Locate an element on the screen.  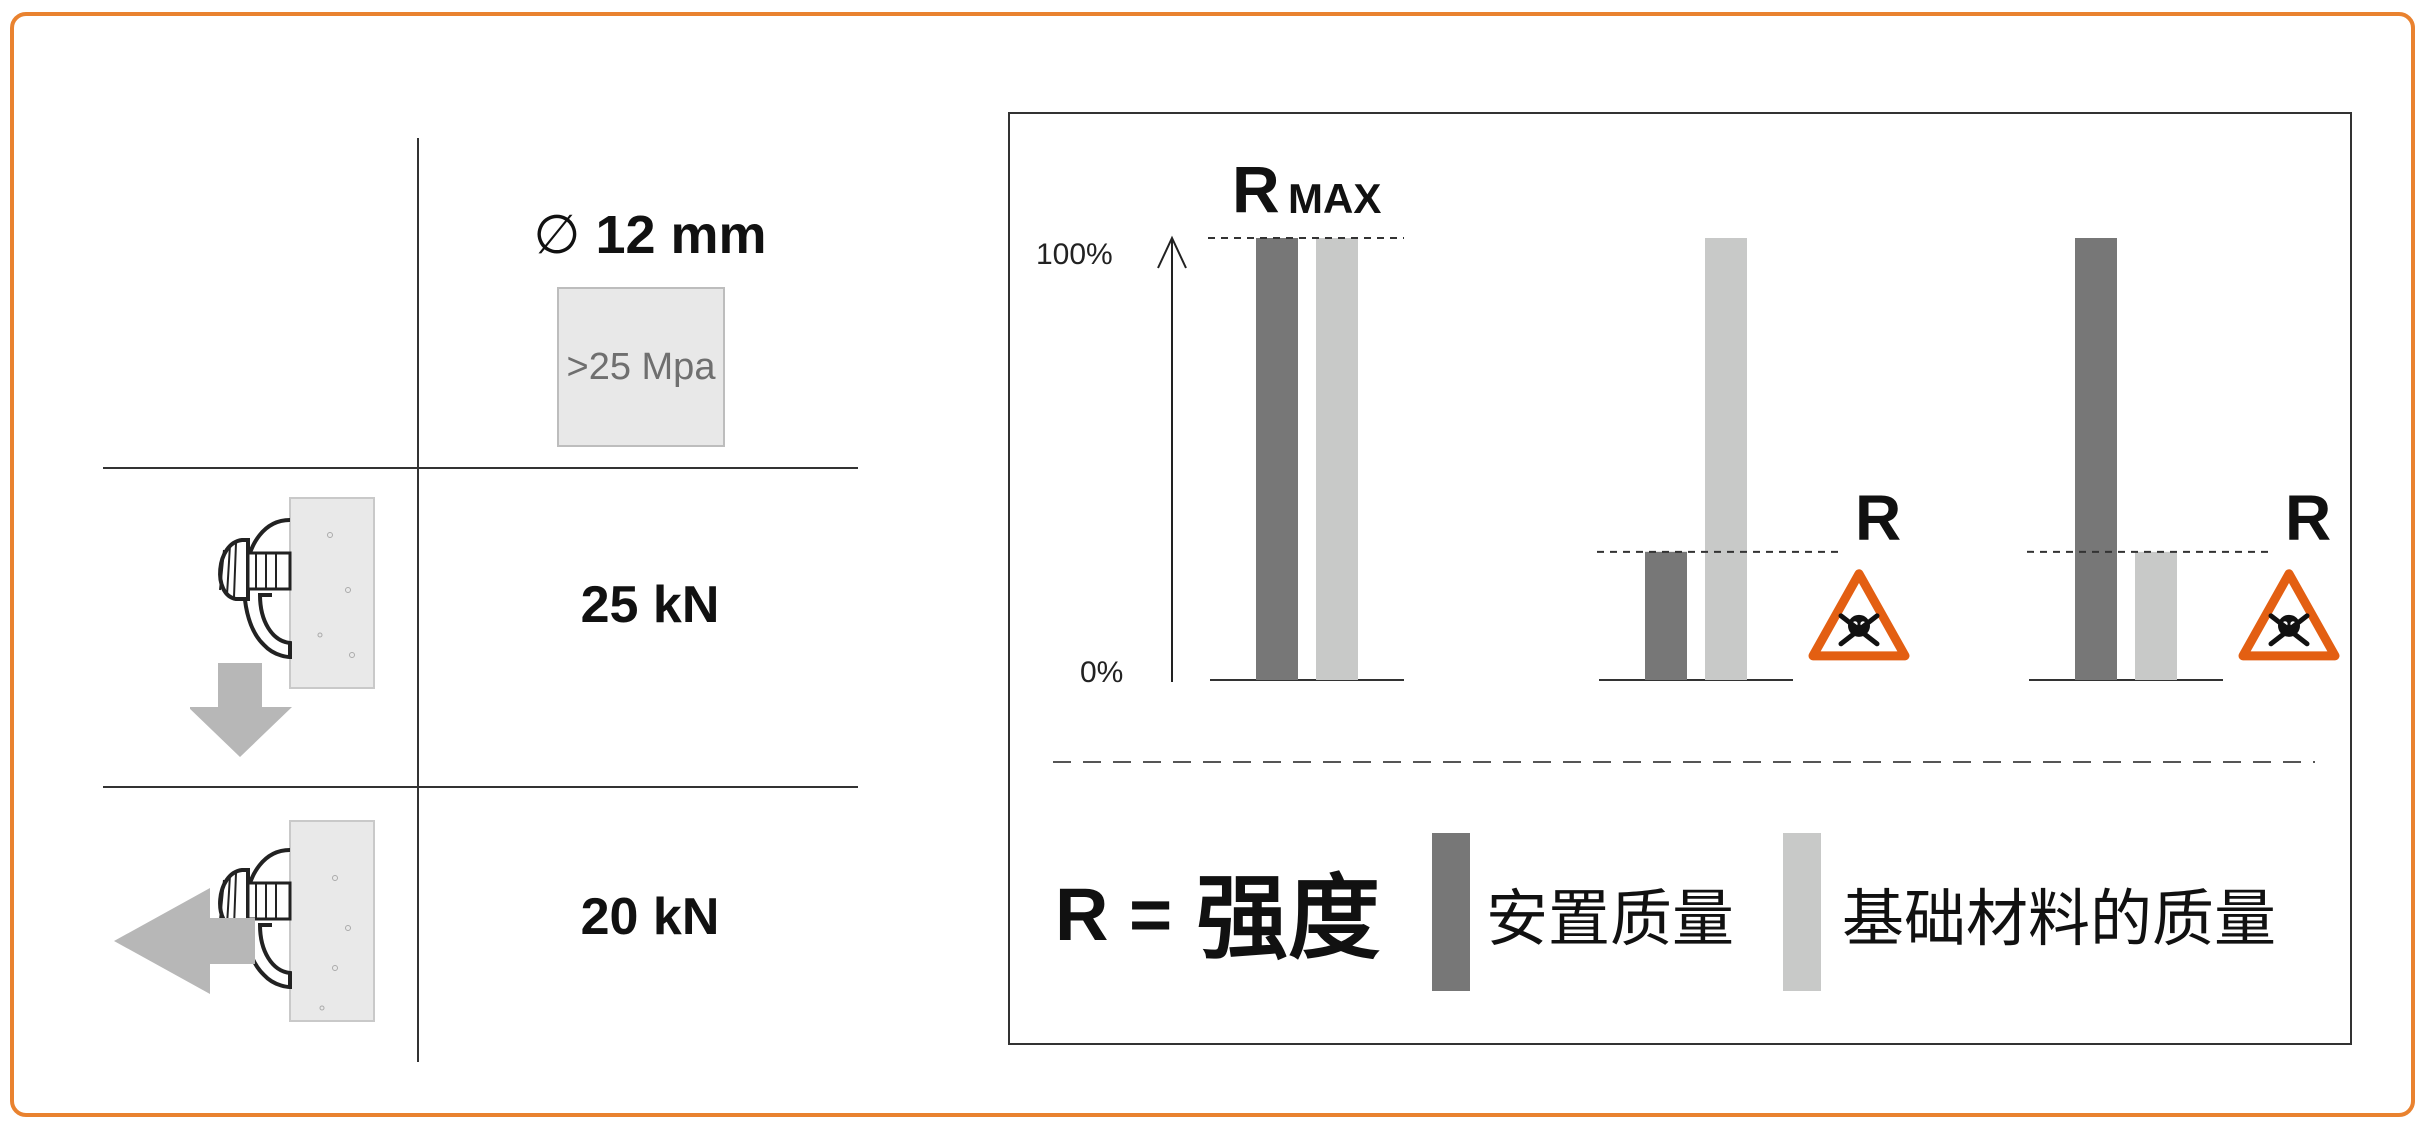
legend-label-light: 基础材料的质量 is located at coordinates (2059, 919).